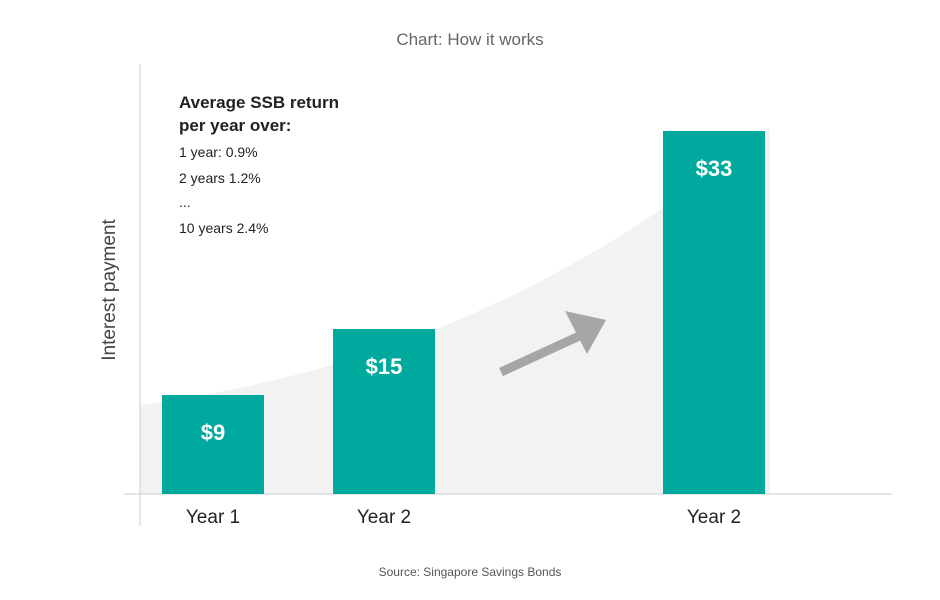 The height and width of the screenshot is (600, 940). I want to click on up-right-arrow-icon, so click(552, 344).